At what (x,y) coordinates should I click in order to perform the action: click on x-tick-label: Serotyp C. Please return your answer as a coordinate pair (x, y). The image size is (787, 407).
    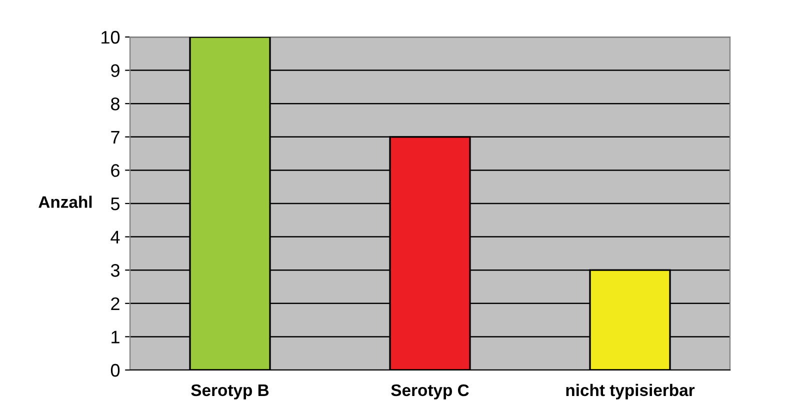
    Looking at the image, I should click on (430, 392).